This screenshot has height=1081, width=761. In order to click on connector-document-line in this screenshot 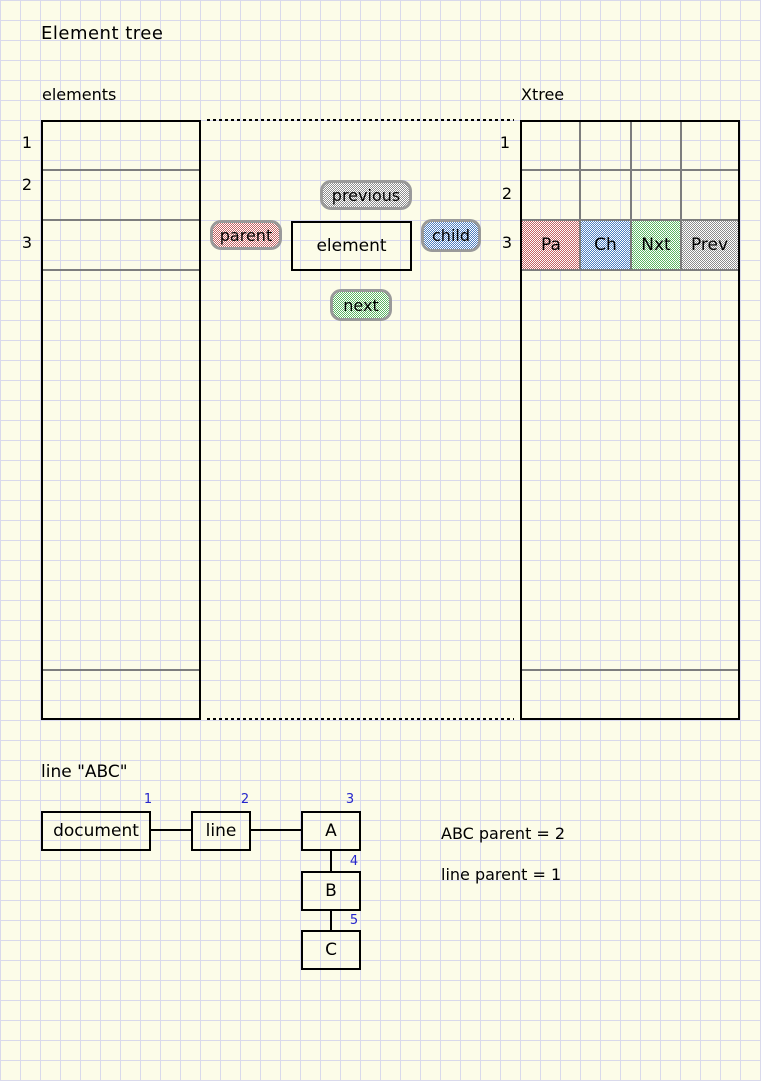, I will do `click(171, 830)`.